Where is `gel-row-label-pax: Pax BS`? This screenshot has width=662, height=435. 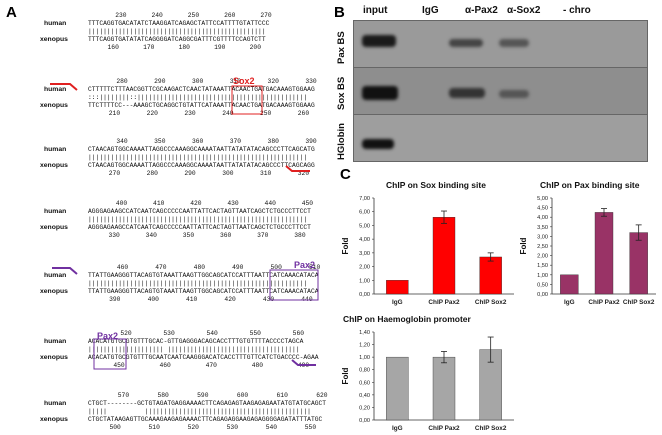 gel-row-label-pax: Pax BS is located at coordinates (341, 47).